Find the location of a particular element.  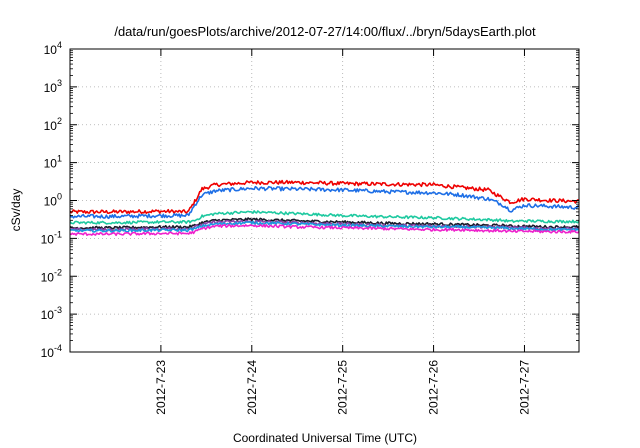

y-tick-label: 10⁻³ is located at coordinates (51, 313).